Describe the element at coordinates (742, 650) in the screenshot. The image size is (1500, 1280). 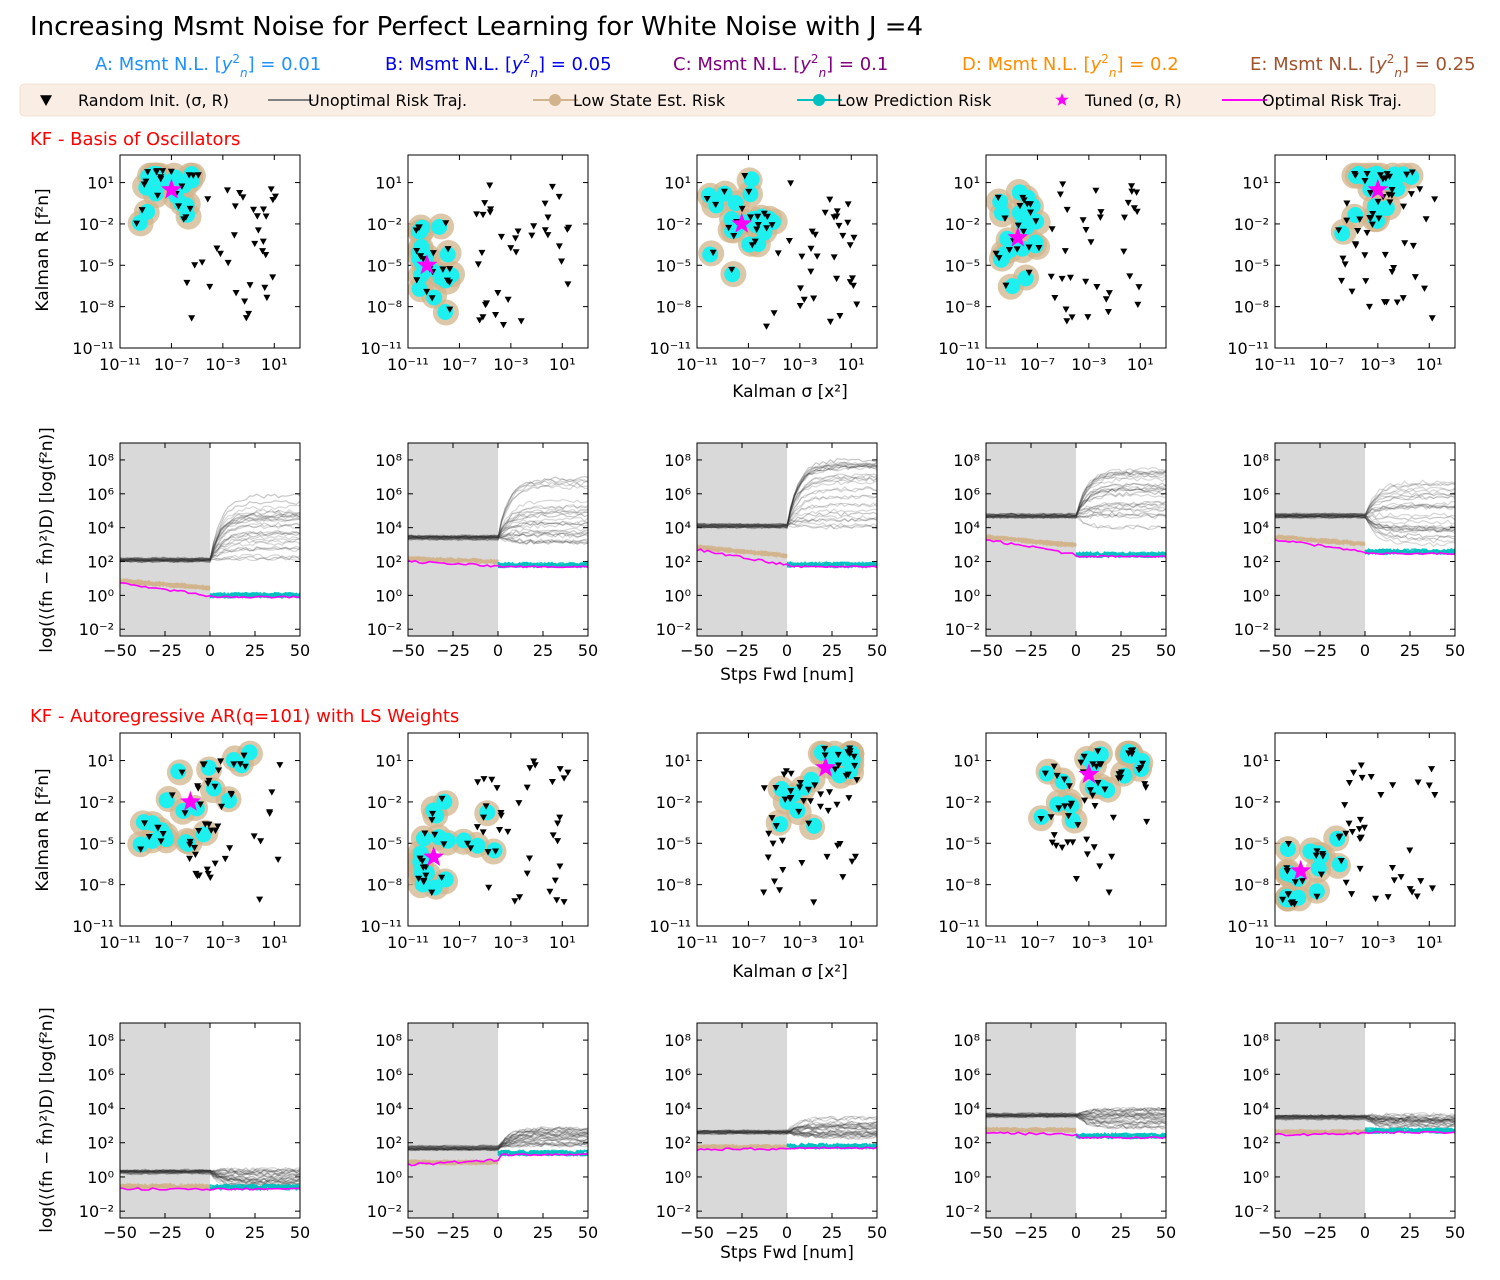
I see `x-tick-label: −25` at that location.